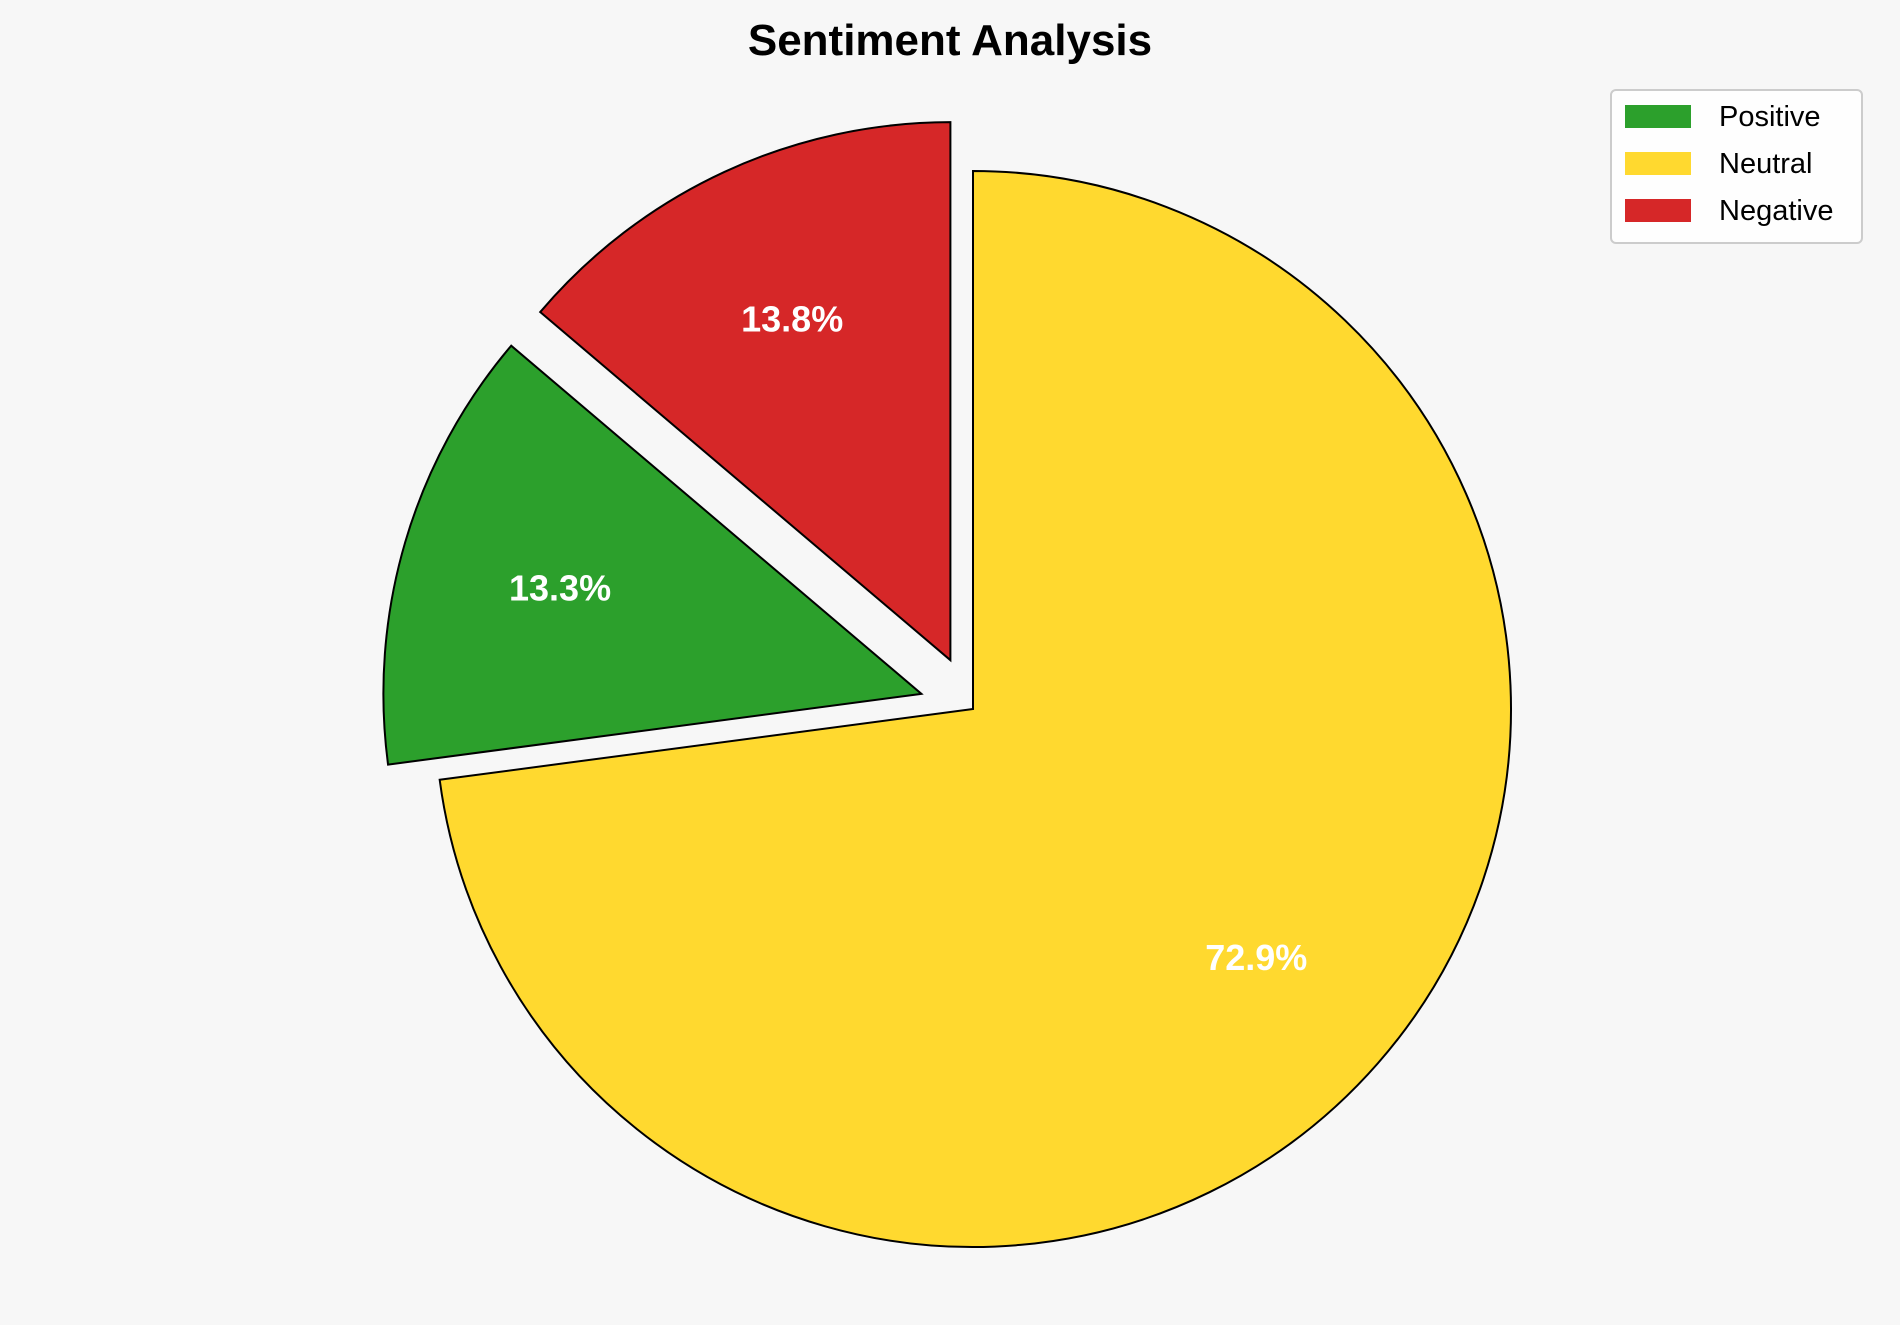  What do you see at coordinates (1256, 957) in the screenshot?
I see `slice-label-neutral: 72.9%` at bounding box center [1256, 957].